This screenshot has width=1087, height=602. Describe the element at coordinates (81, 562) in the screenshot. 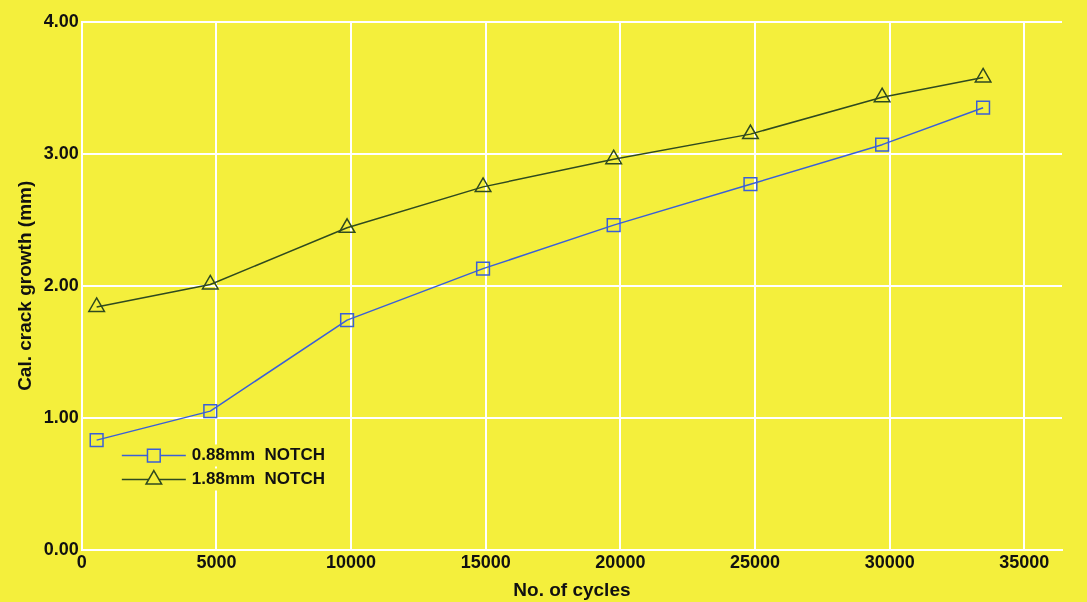

I see `x-tick-label: 0` at that location.